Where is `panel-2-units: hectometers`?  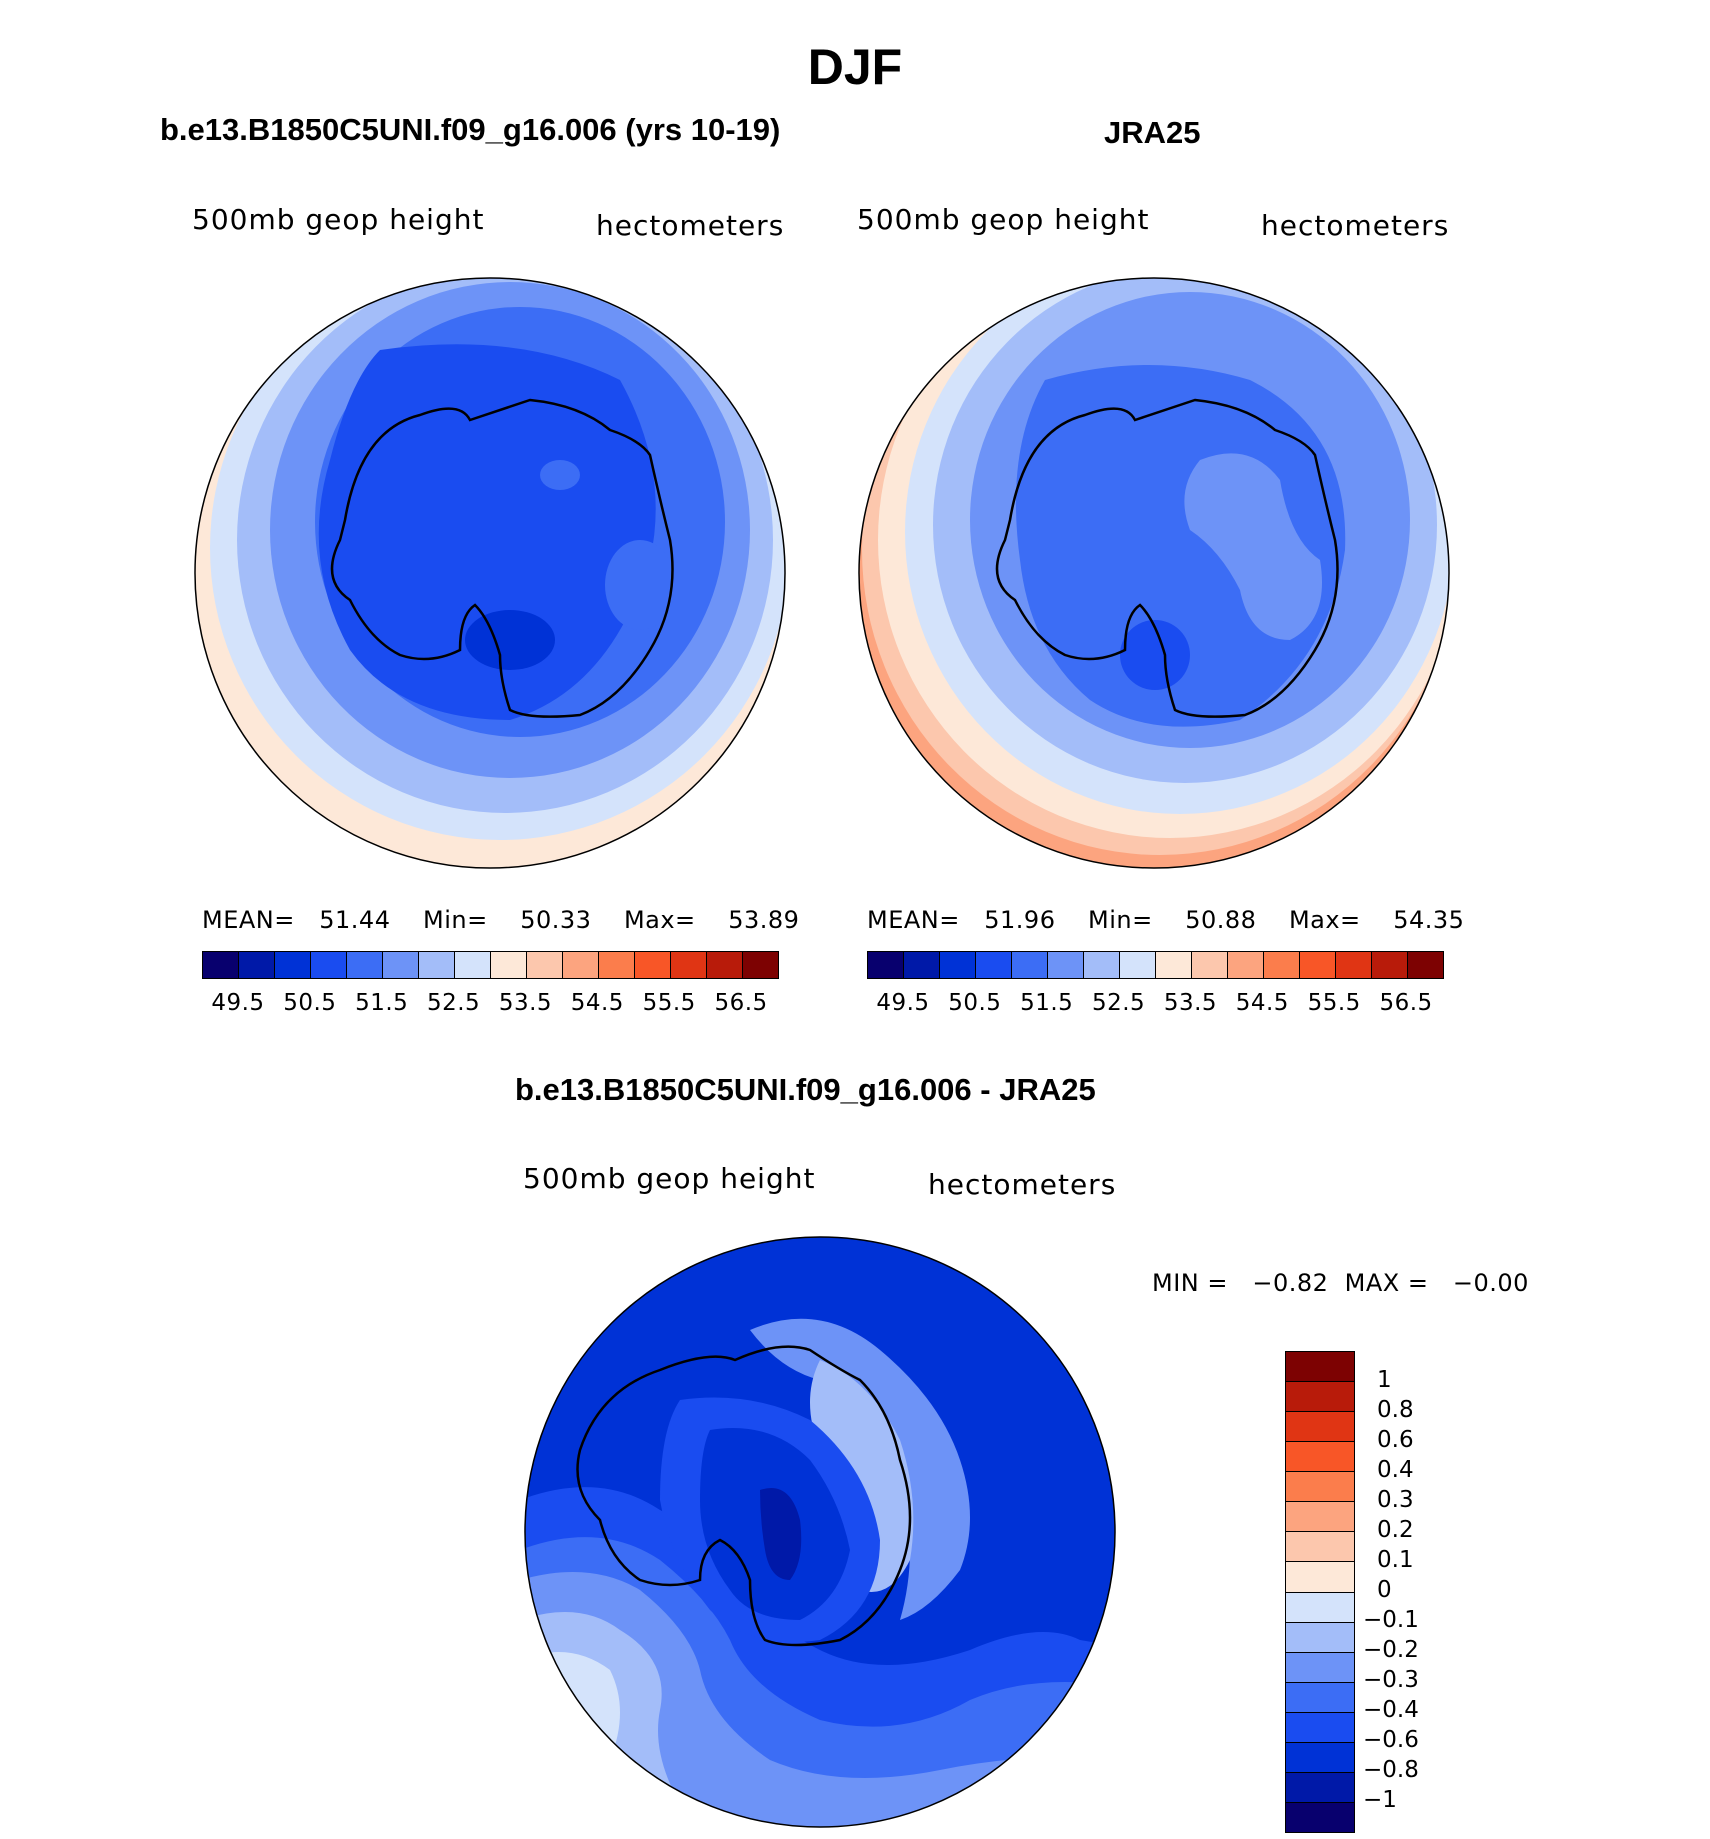 panel-2-units: hectometers is located at coordinates (1355, 225).